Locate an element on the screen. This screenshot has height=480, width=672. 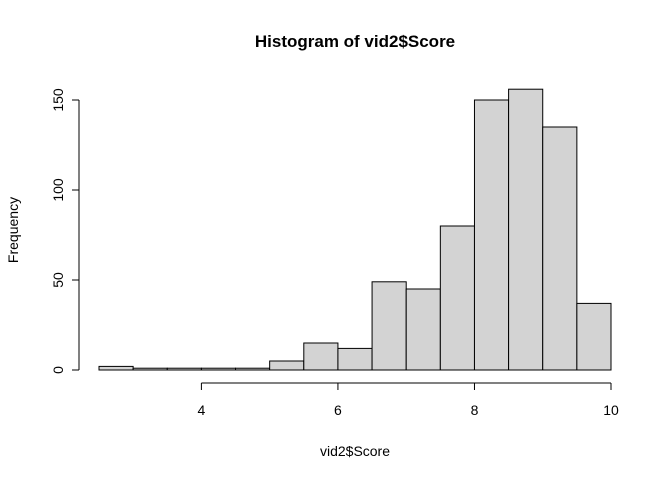
chart-title: Histogram of vid2$Score is located at coordinates (355, 41).